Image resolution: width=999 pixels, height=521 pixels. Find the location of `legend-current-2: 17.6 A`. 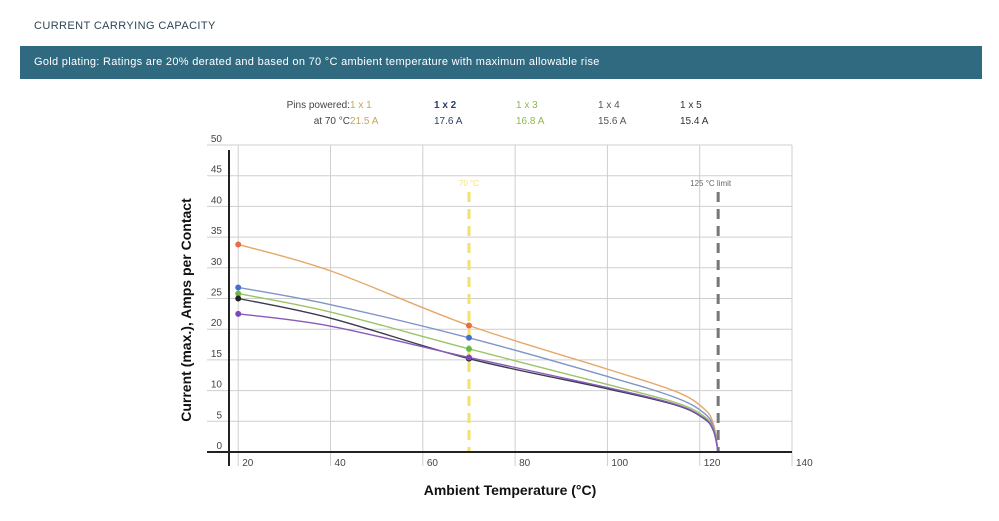

legend-current-2: 17.6 A is located at coordinates (448, 121).